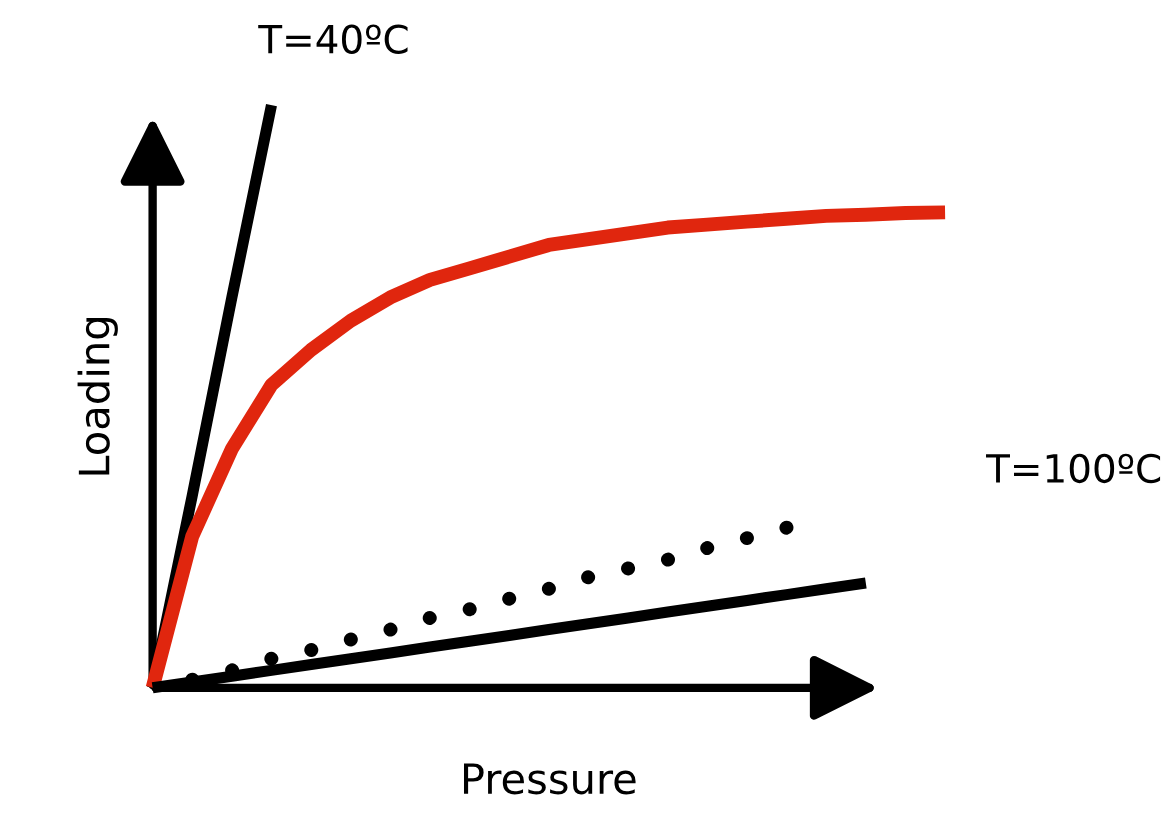  What do you see at coordinates (550, 779) in the screenshot?
I see `x-axis-title: Pressure` at bounding box center [550, 779].